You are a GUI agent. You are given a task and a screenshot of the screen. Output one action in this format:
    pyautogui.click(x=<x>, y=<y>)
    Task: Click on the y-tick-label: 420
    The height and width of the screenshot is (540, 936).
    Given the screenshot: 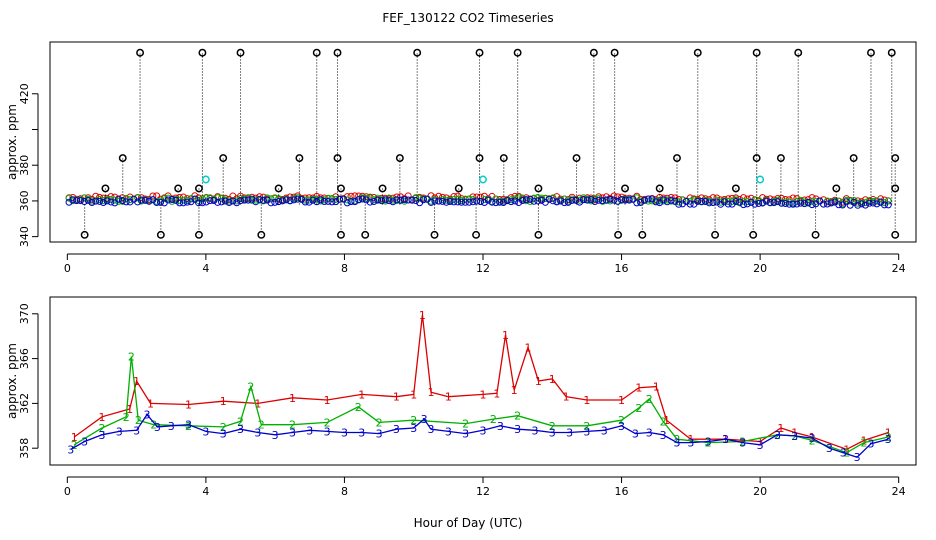 What is the action you would take?
    pyautogui.click(x=24, y=93)
    